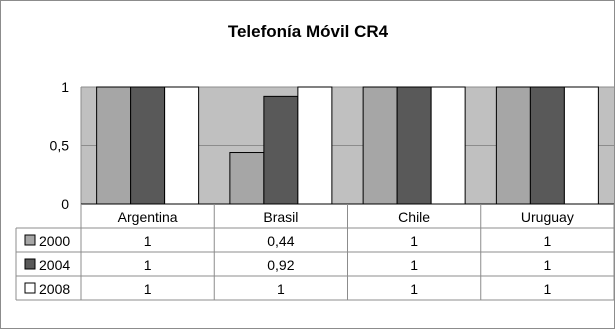  Describe the element at coordinates (547, 241) in the screenshot. I see `data-label-2000-uruguay: 1` at that location.